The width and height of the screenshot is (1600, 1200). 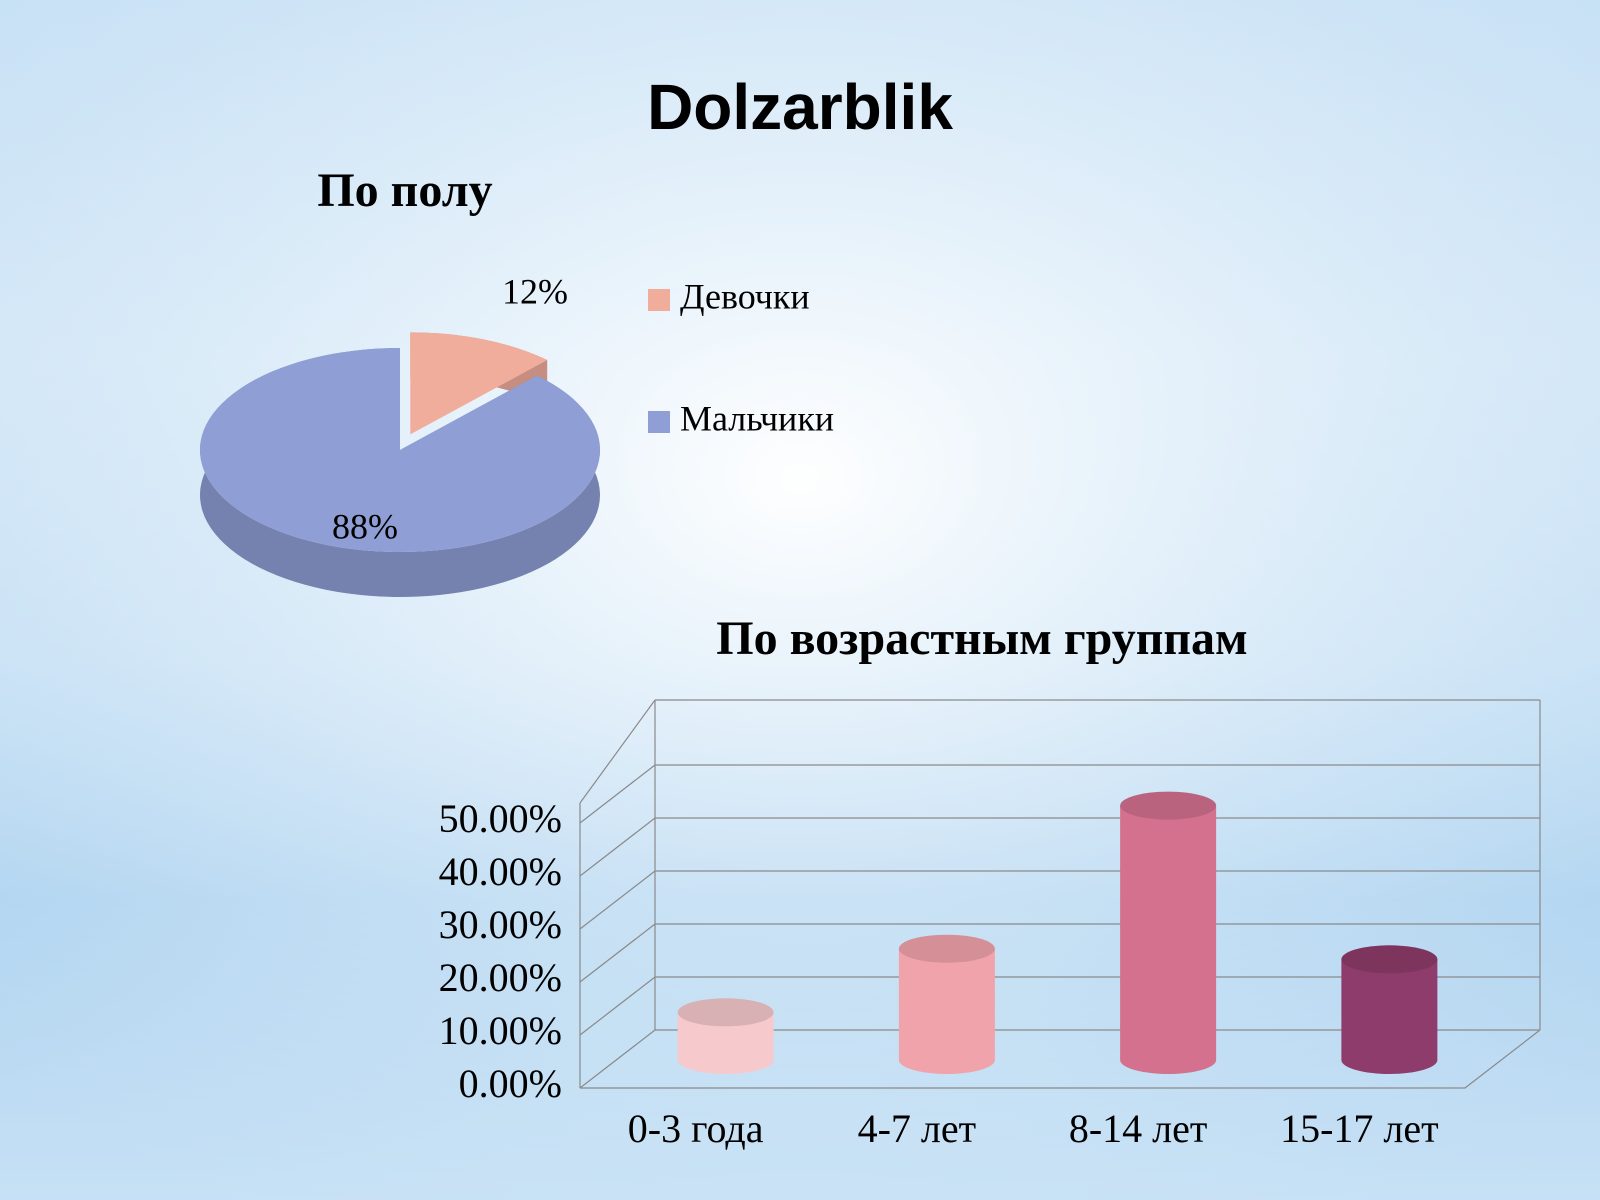 What do you see at coordinates (696, 1128) in the screenshot?
I see `x-tick-label: 0-3 года` at bounding box center [696, 1128].